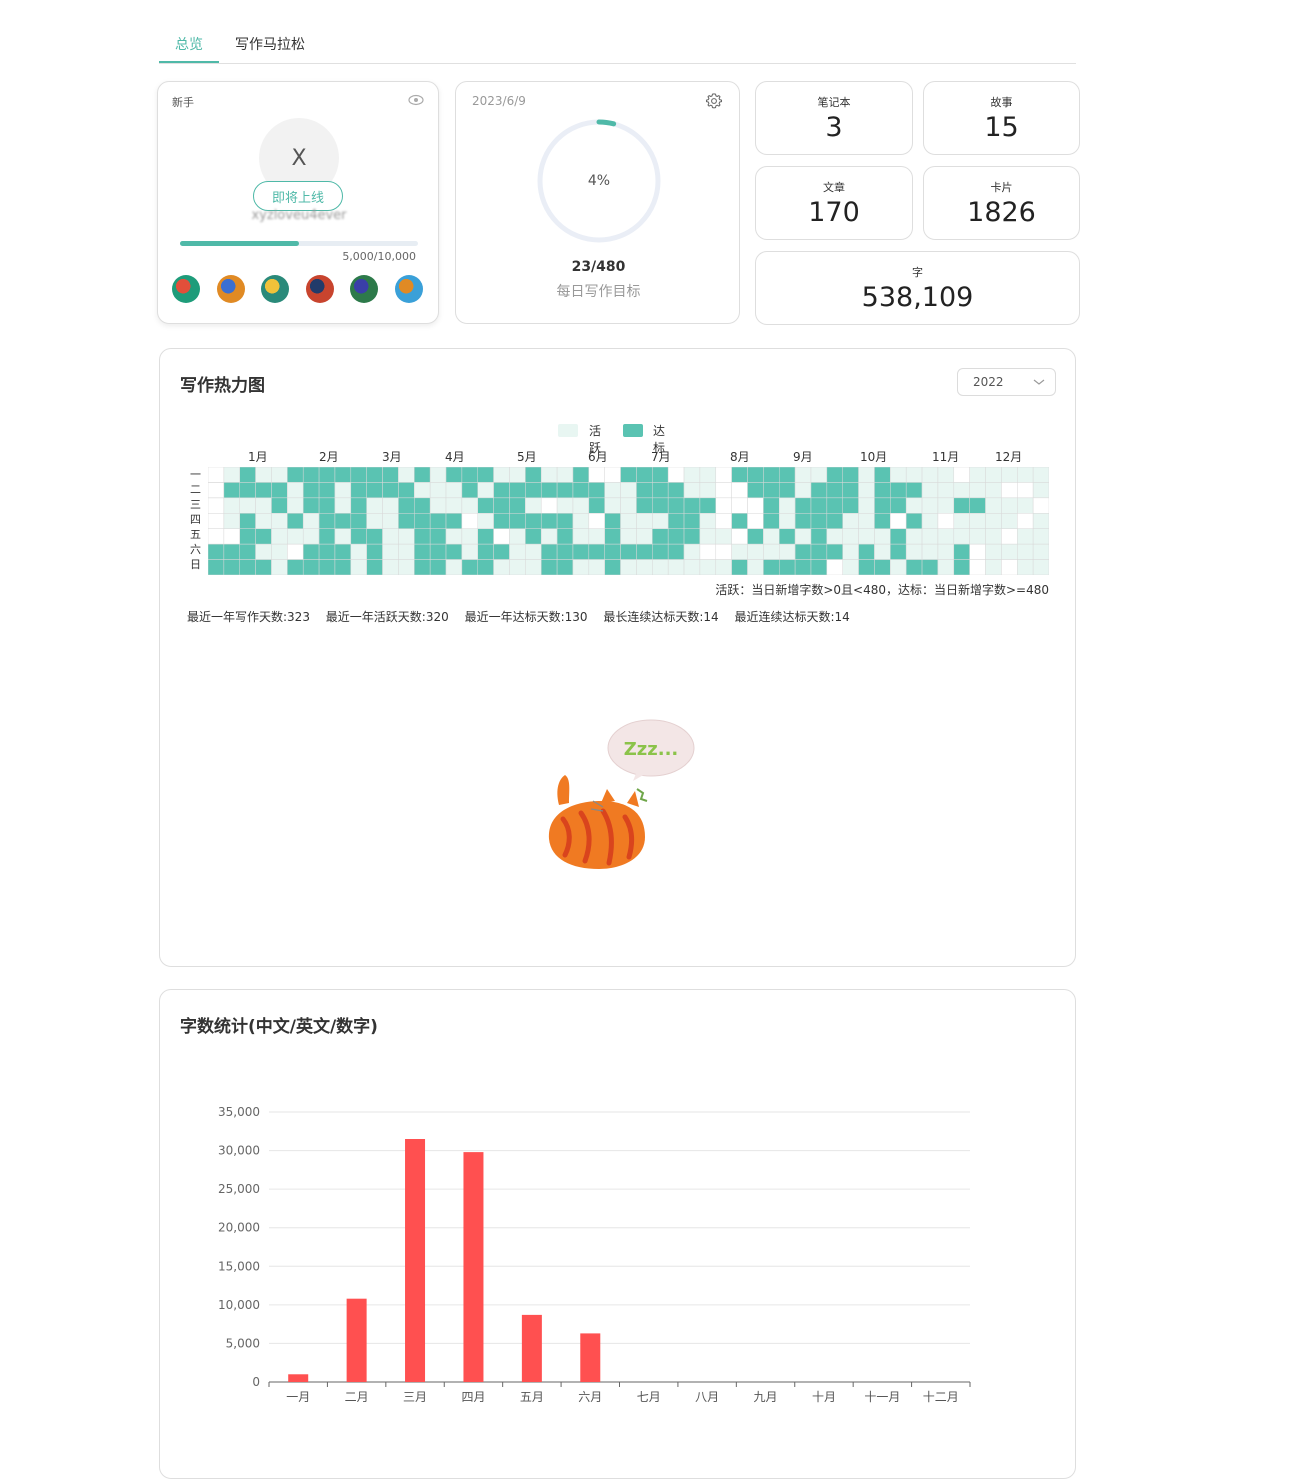 This screenshot has width=1300, height=1479. Describe the element at coordinates (1006, 382) in the screenshot. I see `year-select: 2022` at that location.